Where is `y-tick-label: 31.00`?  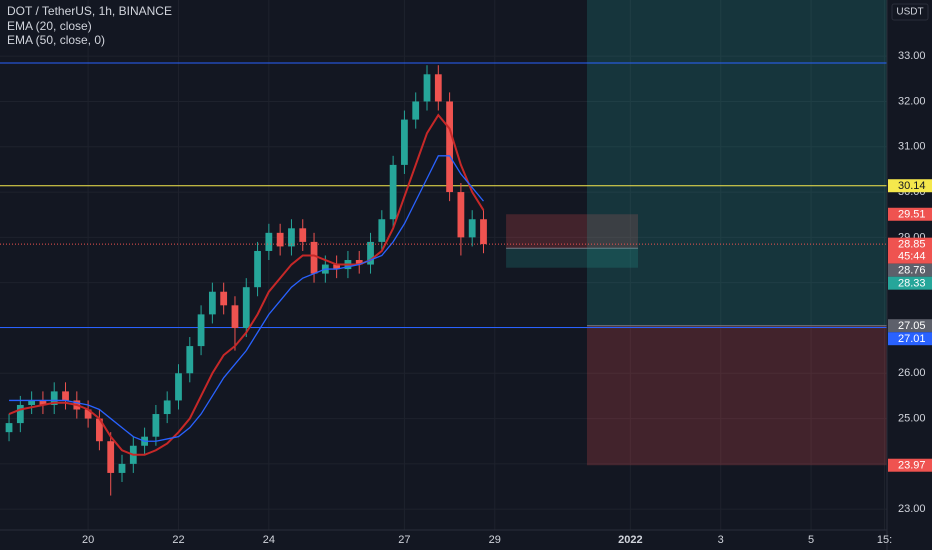 y-tick-label: 31.00 is located at coordinates (912, 147).